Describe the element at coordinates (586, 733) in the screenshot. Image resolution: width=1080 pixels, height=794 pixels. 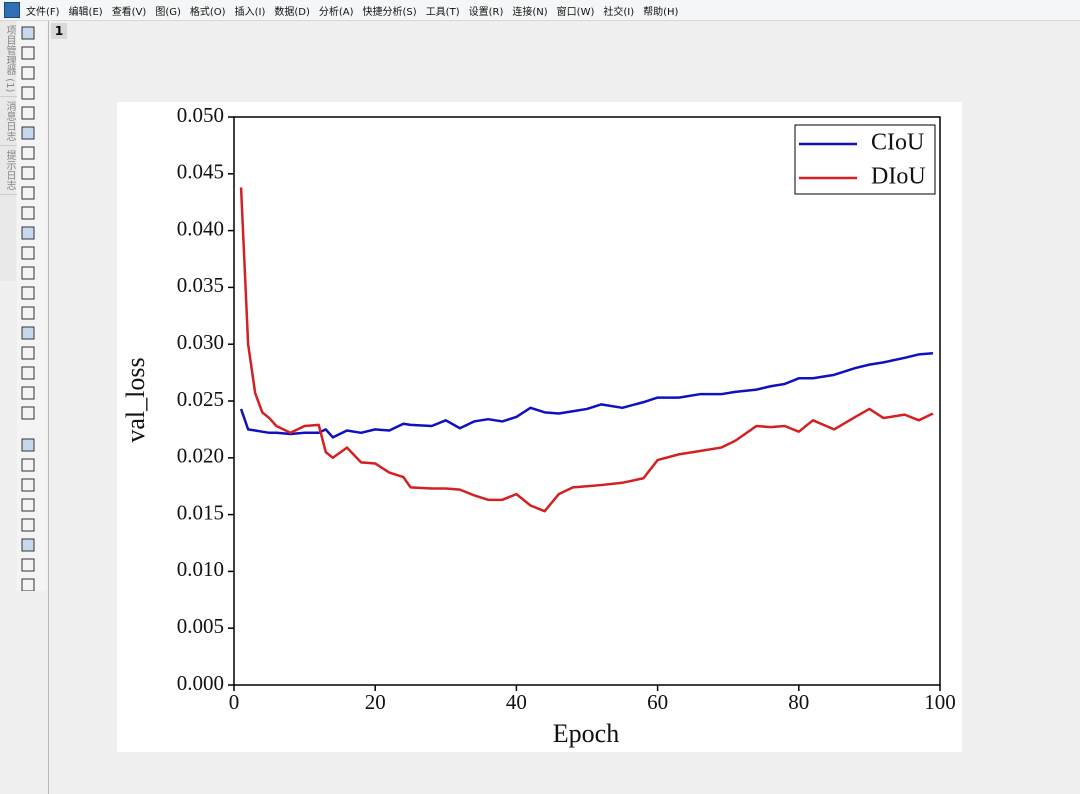
I see `x-axis-label: Epoch` at that location.